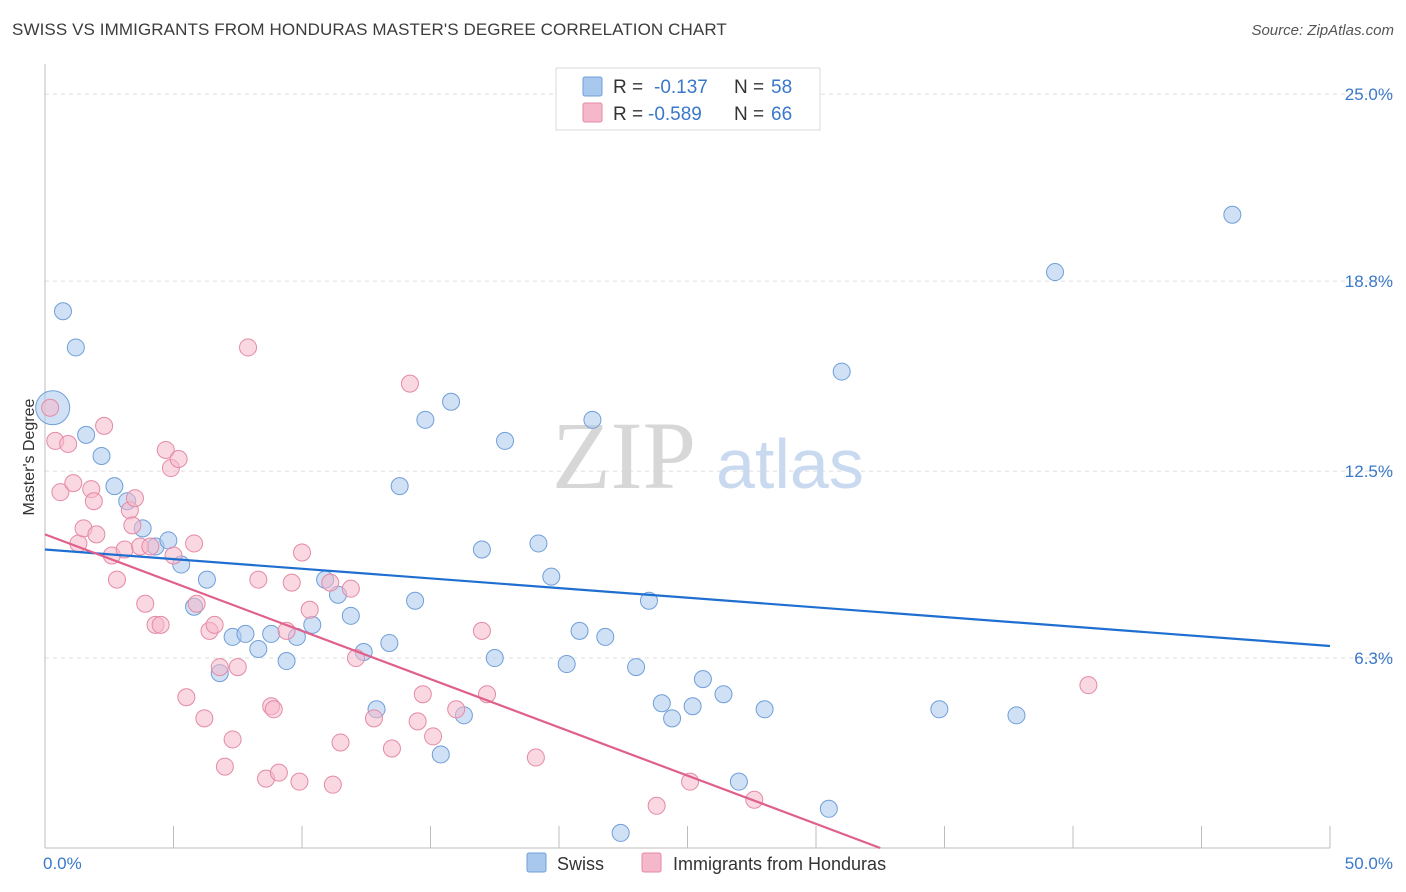  Describe the element at coordinates (628, 87) in the screenshot. I see `legend-r-label-swiss: R =` at that location.